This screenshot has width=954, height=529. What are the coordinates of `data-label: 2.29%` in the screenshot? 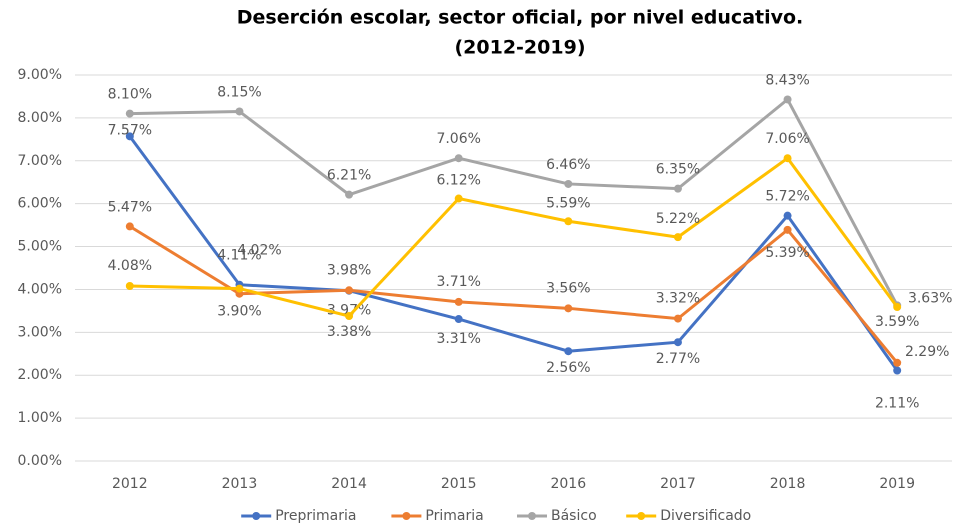 It's located at (927, 352).